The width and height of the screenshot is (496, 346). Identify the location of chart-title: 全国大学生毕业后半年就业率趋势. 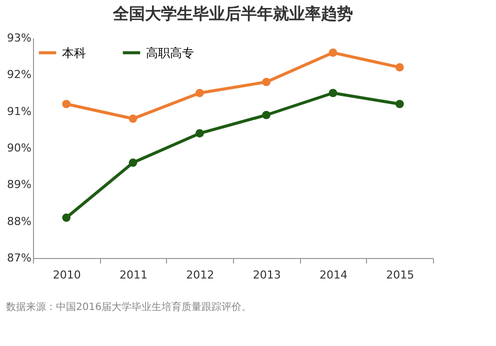
(232, 13).